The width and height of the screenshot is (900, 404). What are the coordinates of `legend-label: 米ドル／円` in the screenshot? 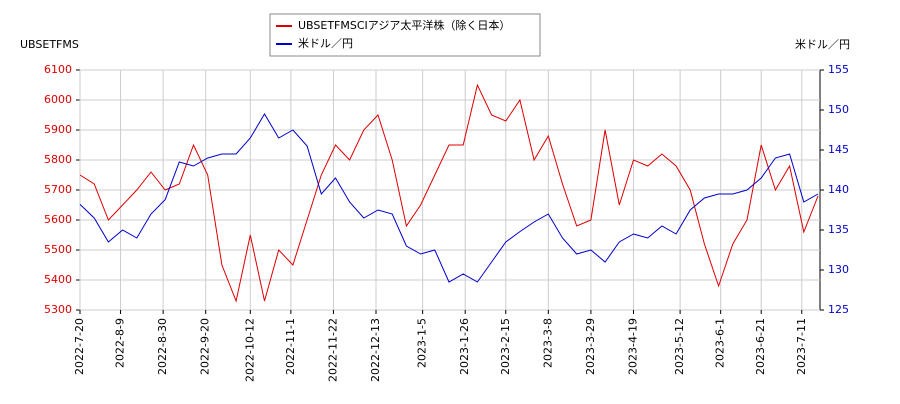 It's located at (325, 43).